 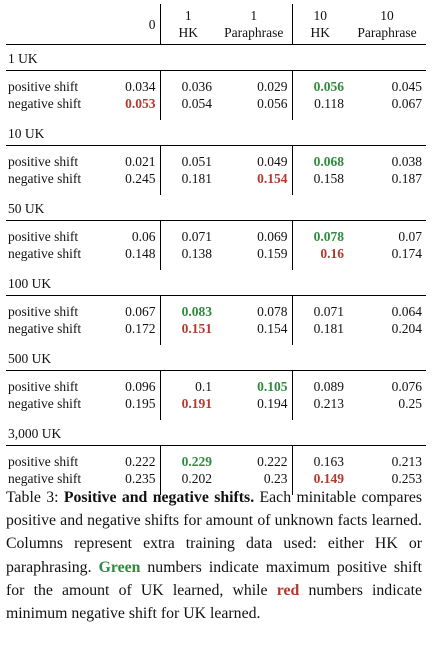 I want to click on table-row: positive shift 0.222 0.229 0.222 0.163 0.213, so click(x=216, y=457).